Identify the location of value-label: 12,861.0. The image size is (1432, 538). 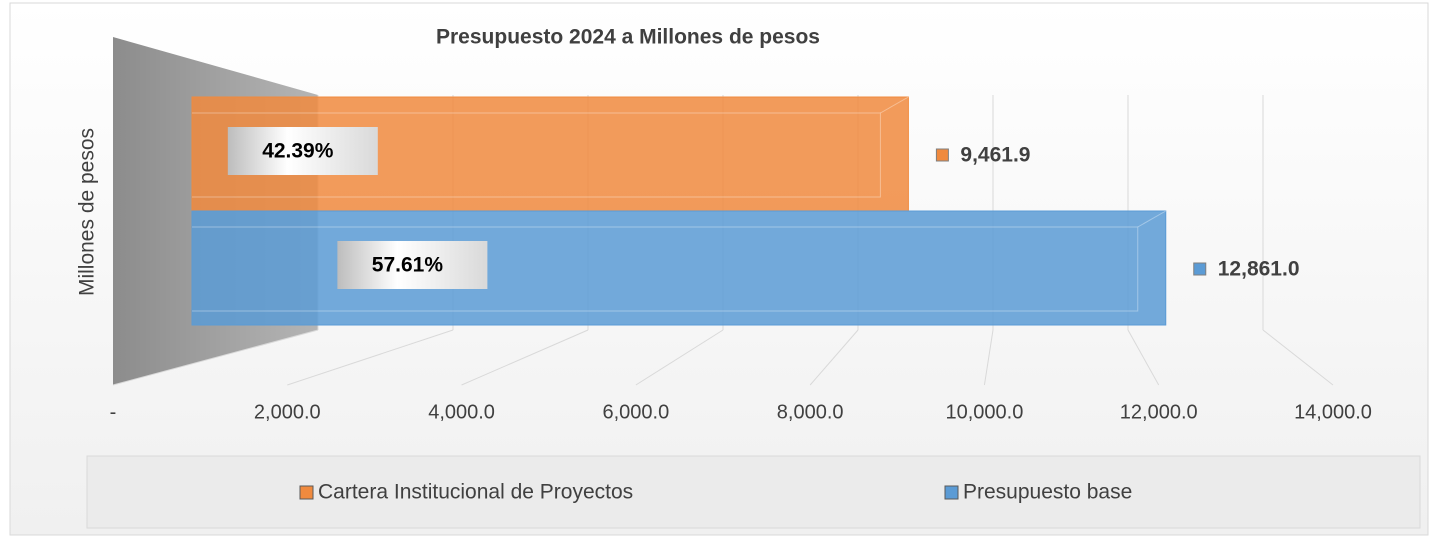
(1259, 269).